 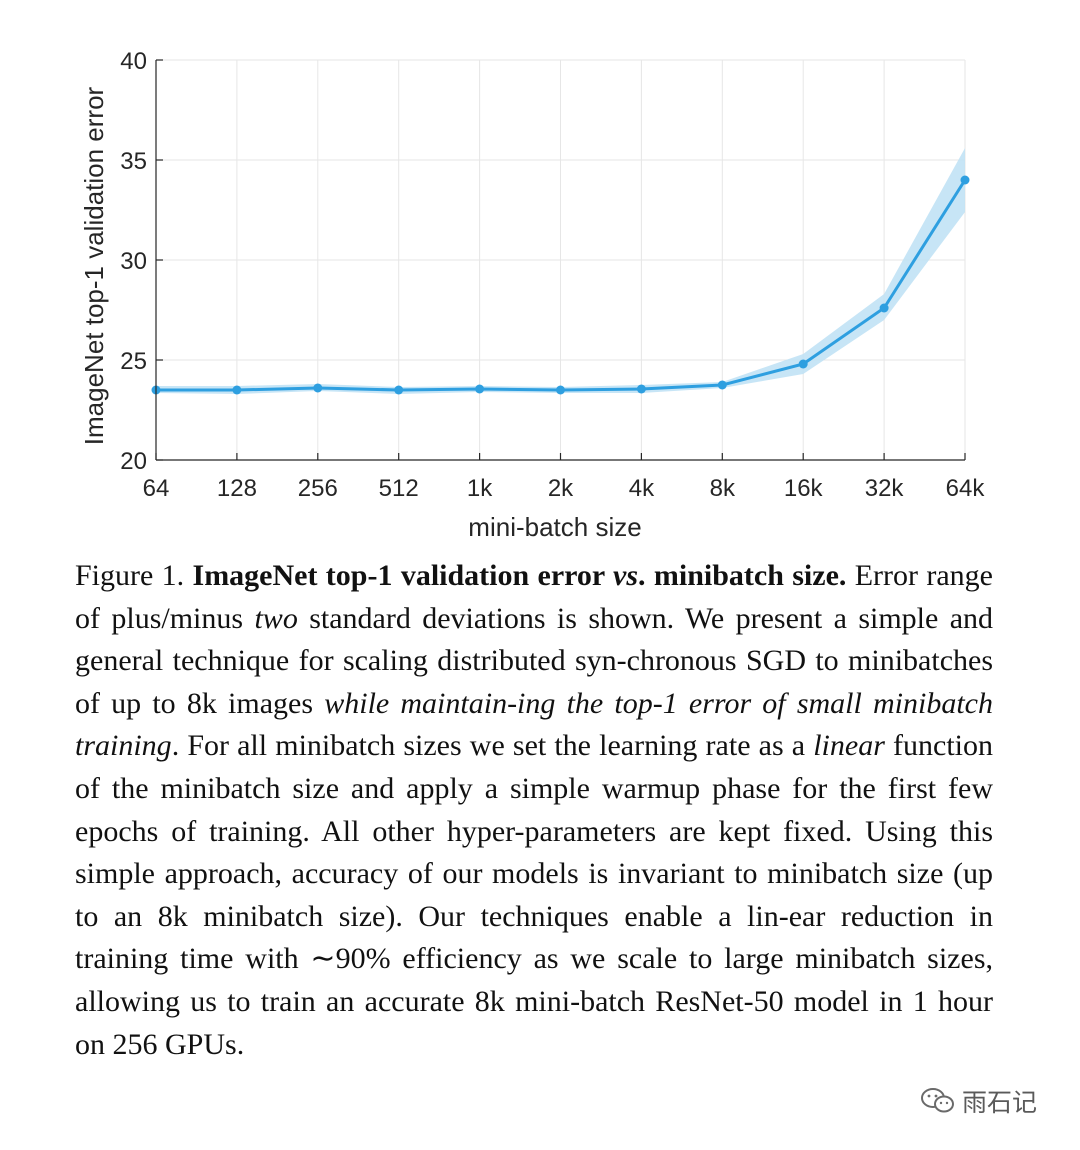 What do you see at coordinates (130, 575) in the screenshot?
I see `caption-label: Figure 1.` at bounding box center [130, 575].